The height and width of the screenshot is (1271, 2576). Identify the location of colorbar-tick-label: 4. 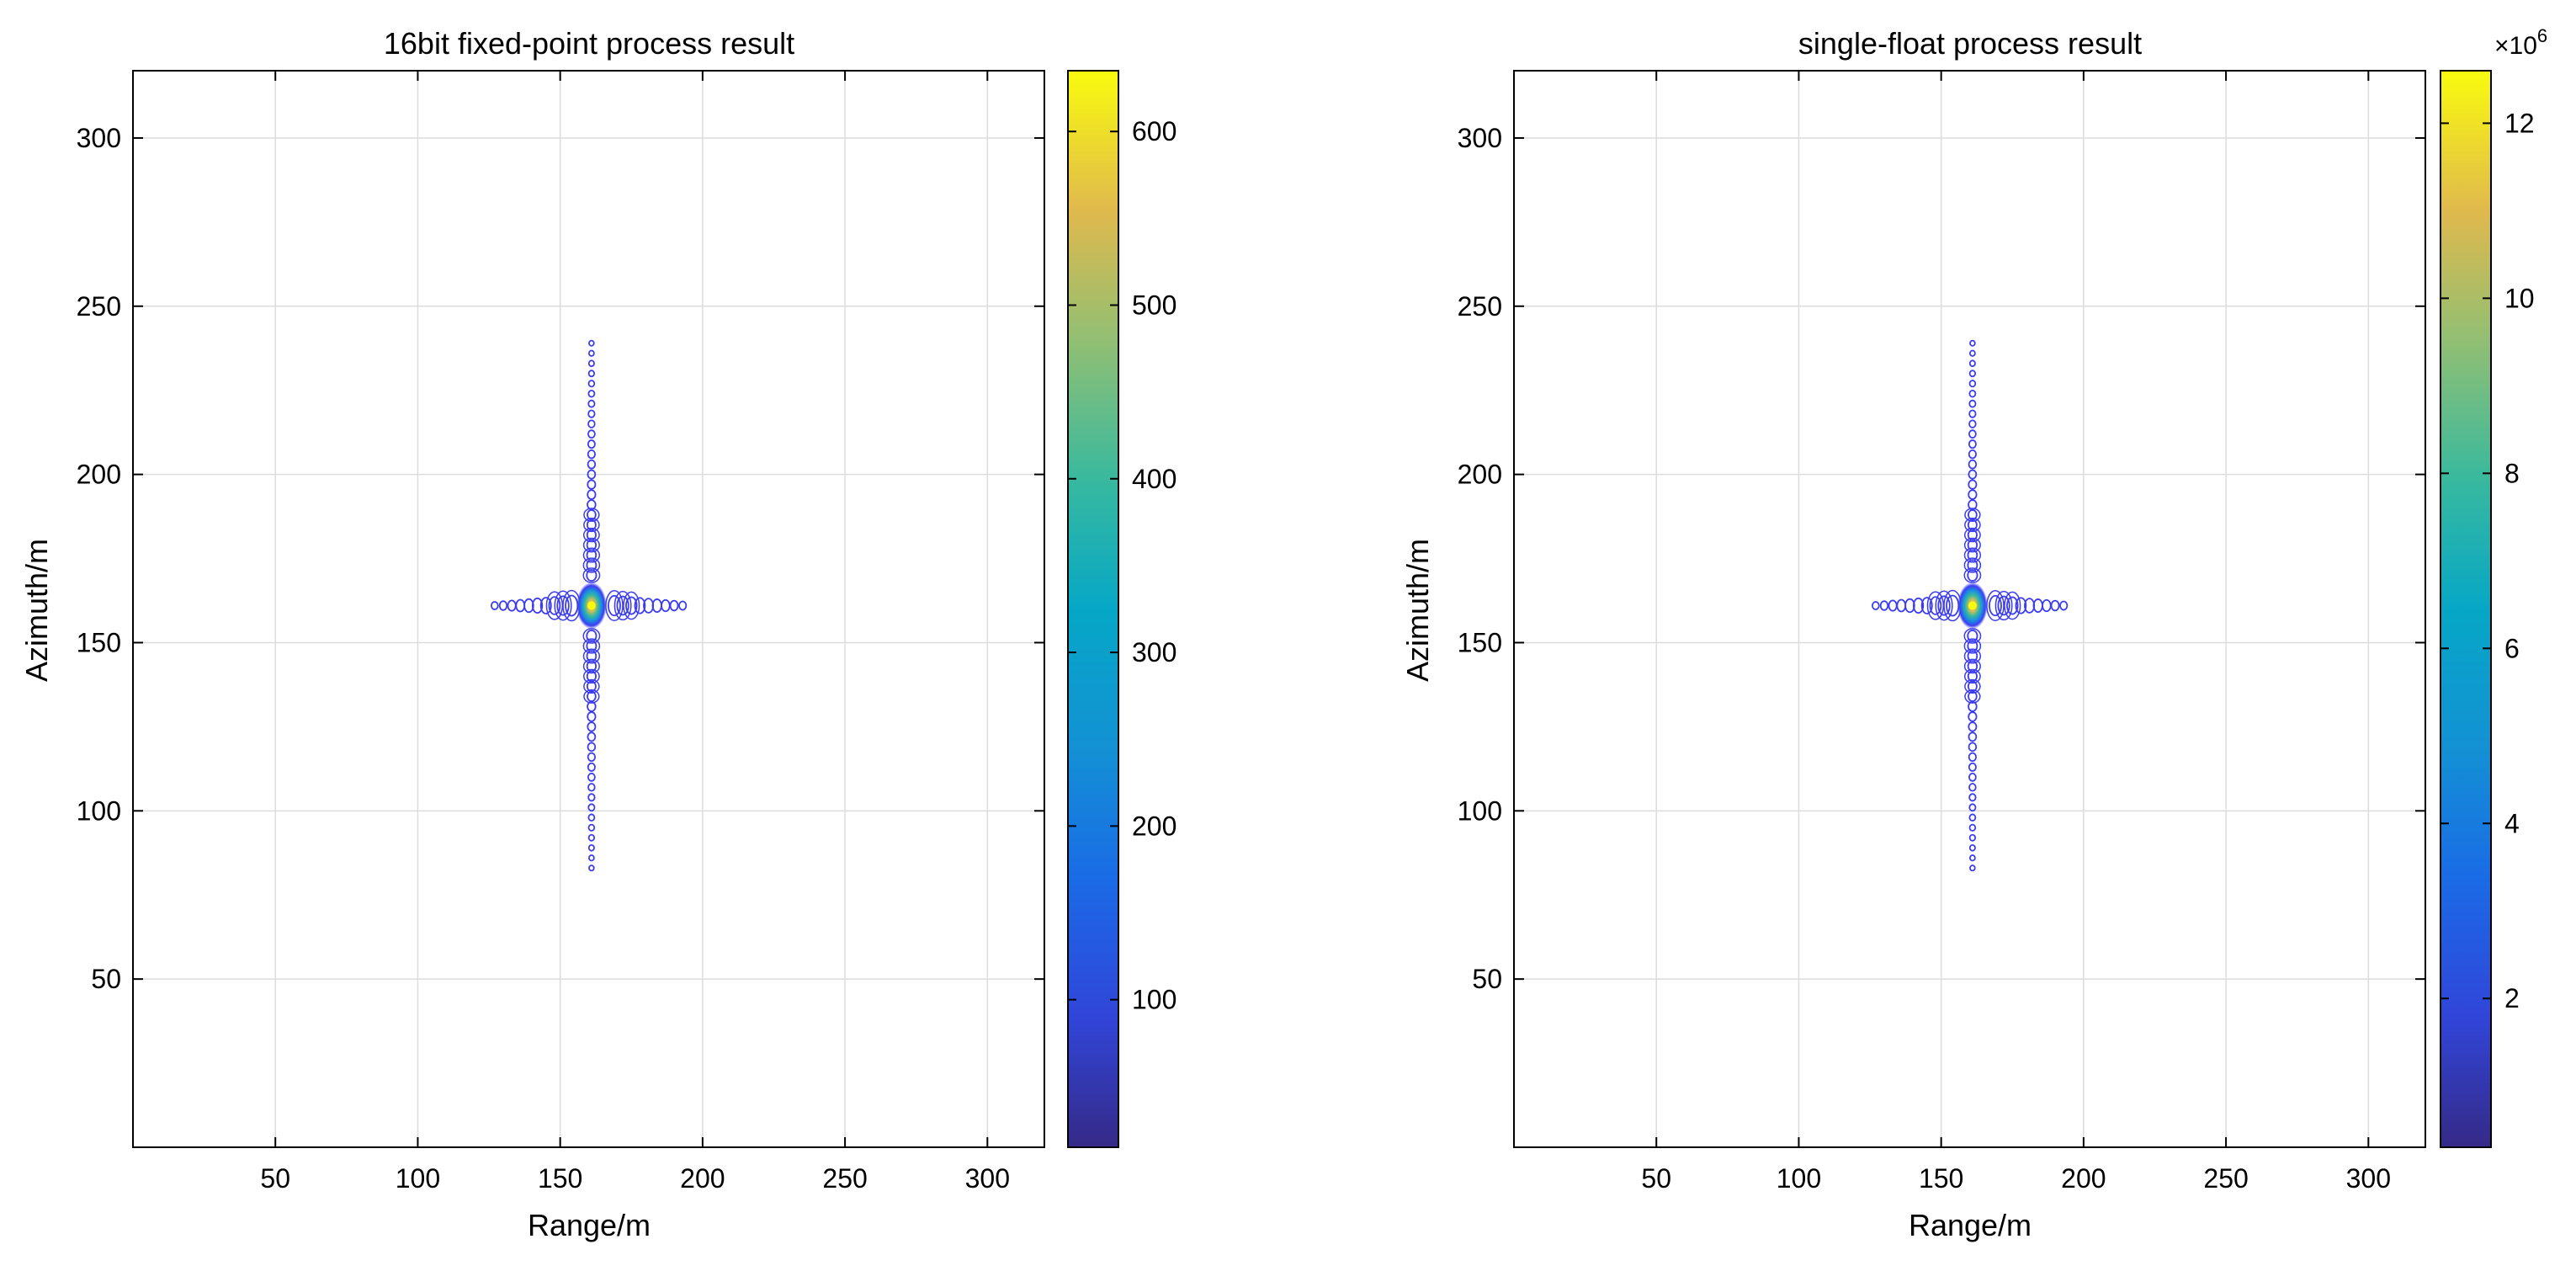
(2512, 823).